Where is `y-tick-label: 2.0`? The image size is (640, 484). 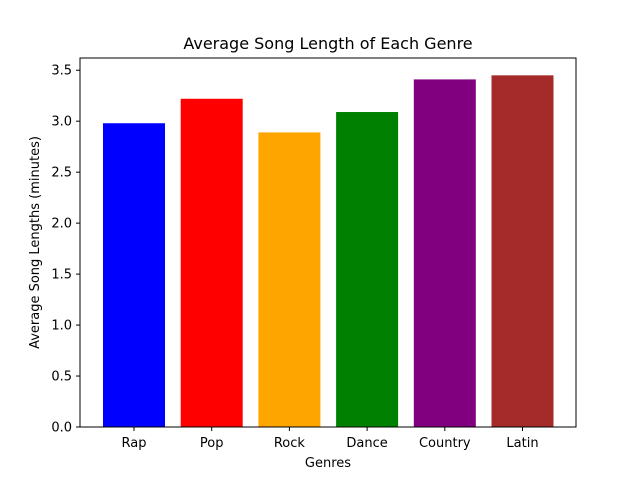 y-tick-label: 2.0 is located at coordinates (61, 224).